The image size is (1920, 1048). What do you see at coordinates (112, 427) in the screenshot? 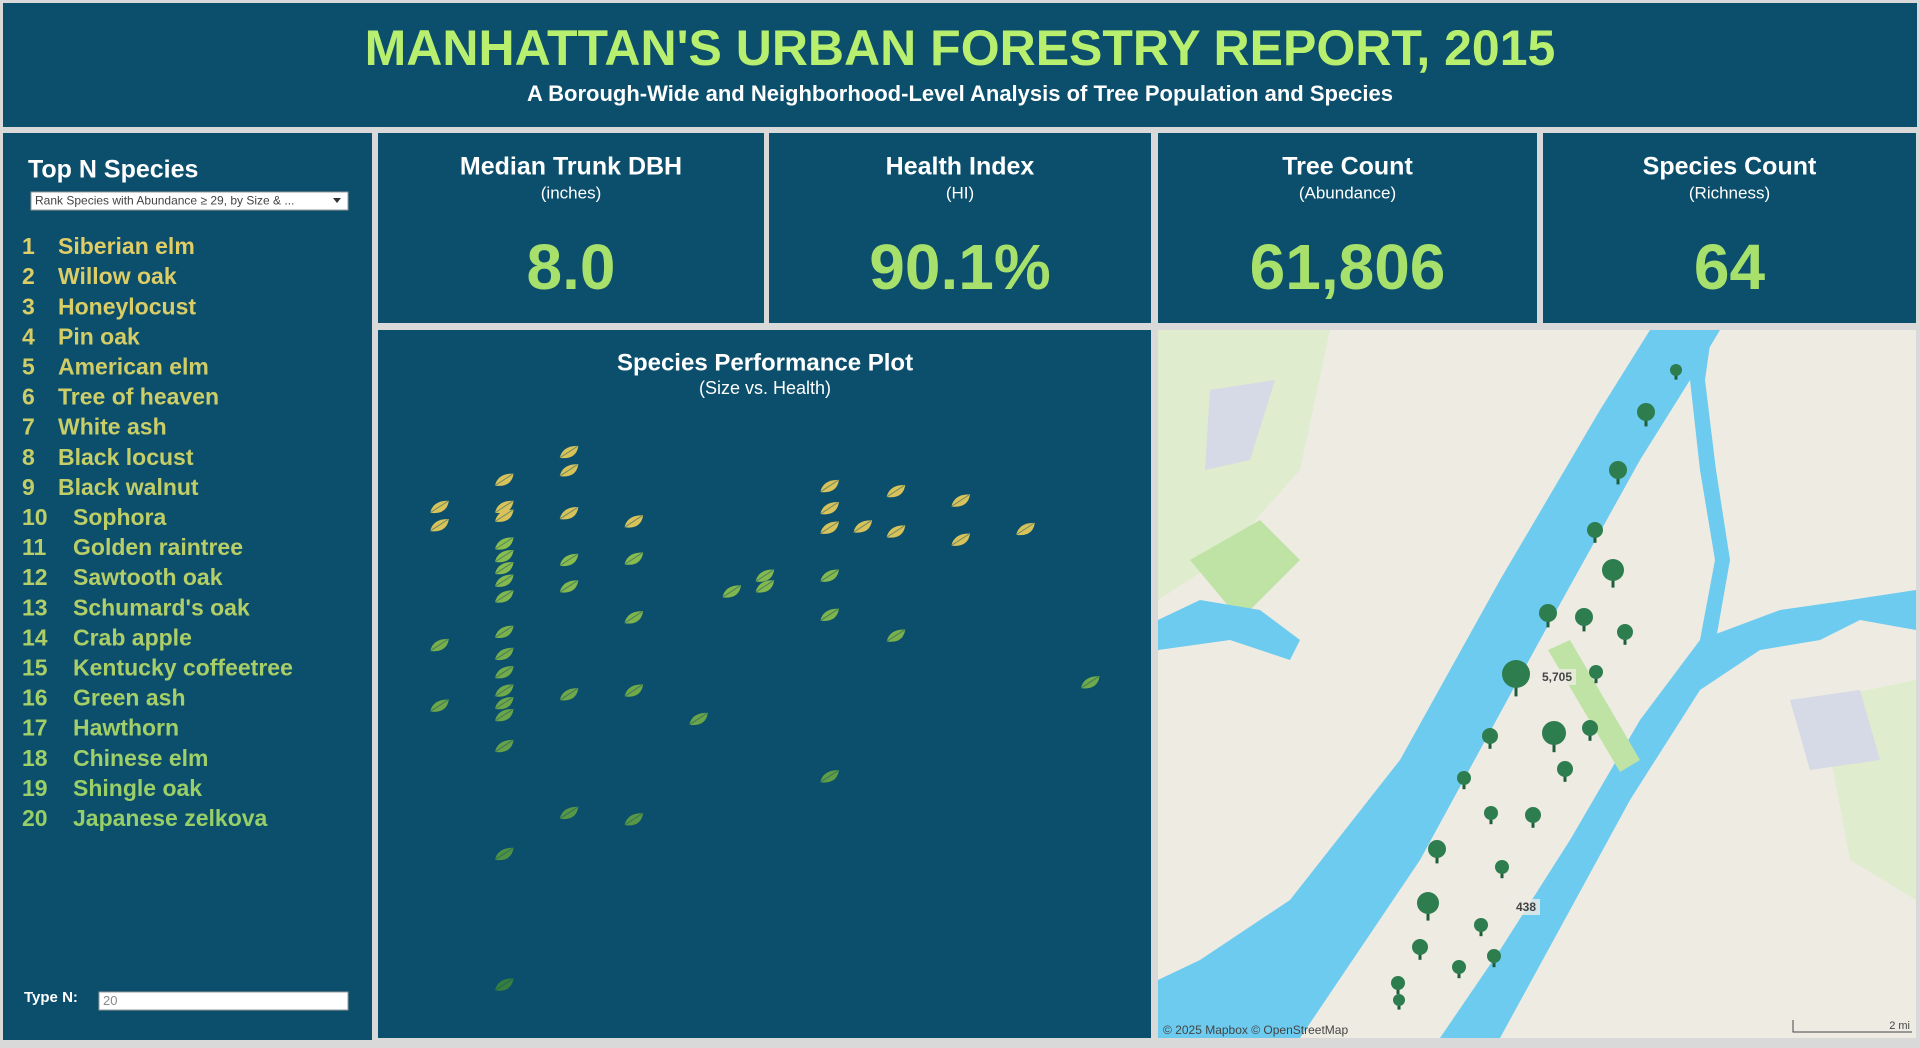
I see `species-name: White ash` at bounding box center [112, 427].